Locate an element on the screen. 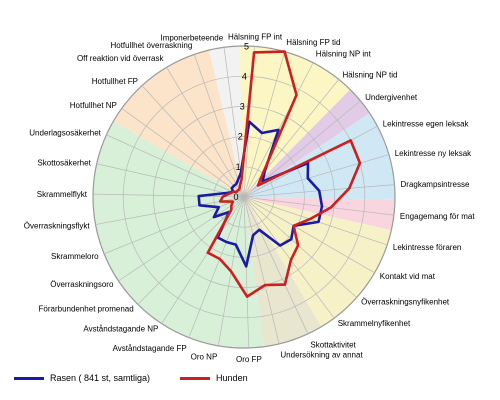 The image size is (500, 400). sector-aggression is located at coordinates (178, 123).